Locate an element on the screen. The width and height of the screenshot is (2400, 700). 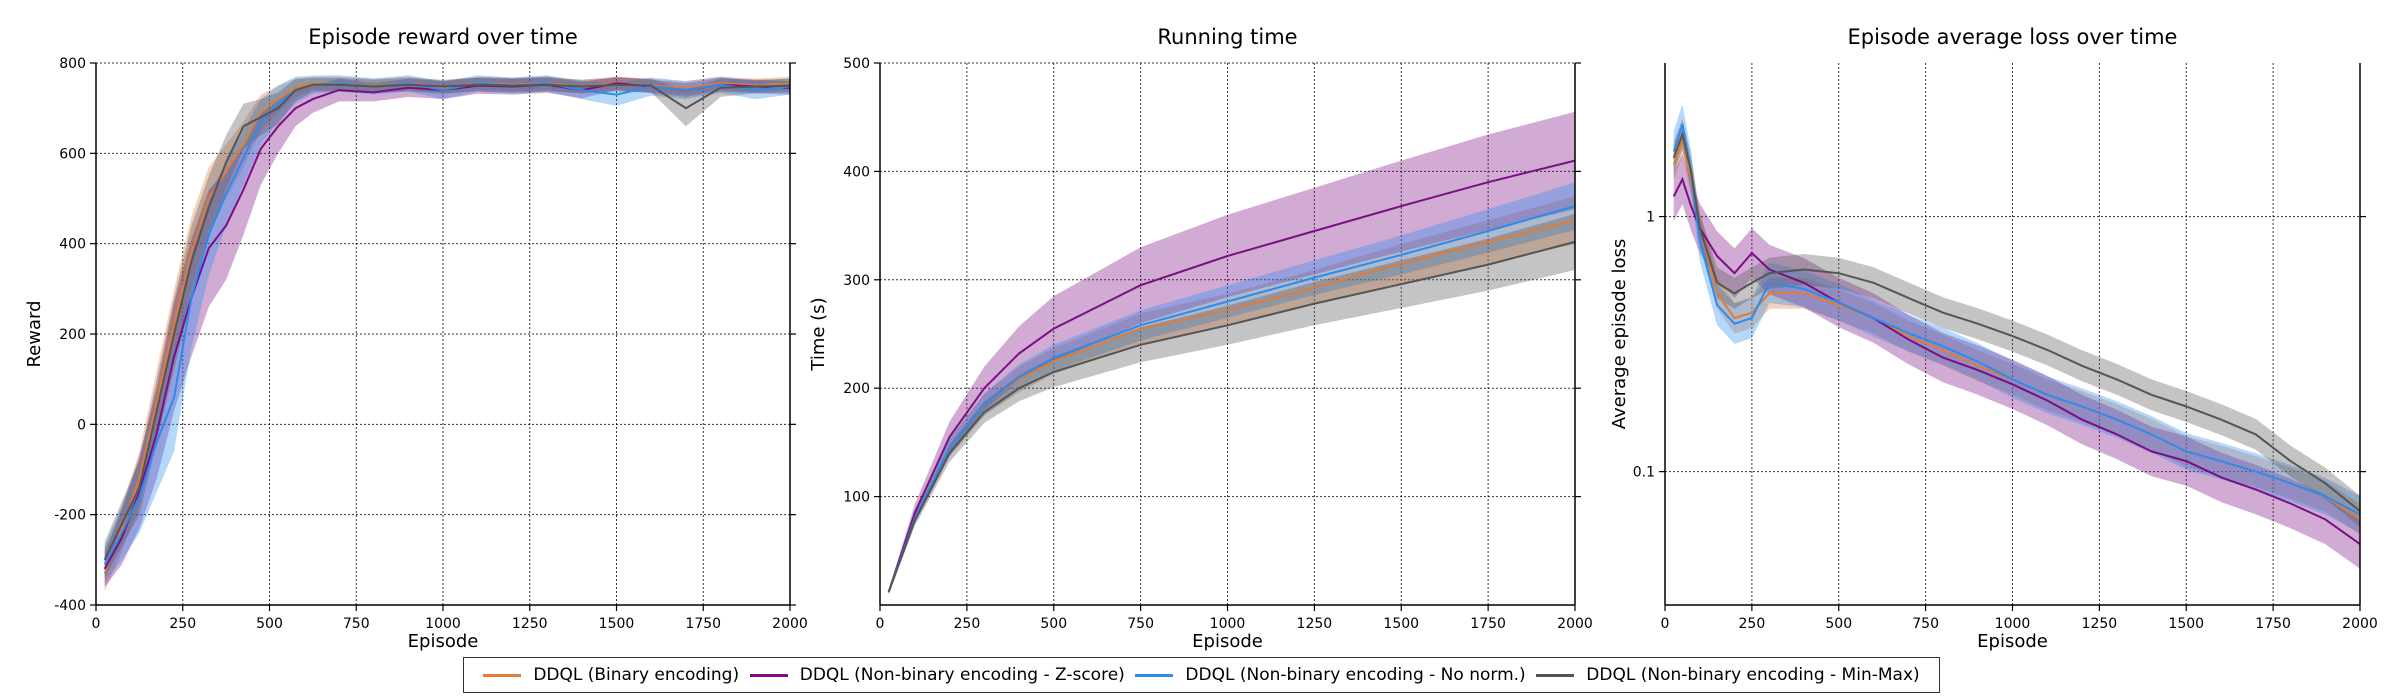
legend-swatch-zscore is located at coordinates (768, 675).